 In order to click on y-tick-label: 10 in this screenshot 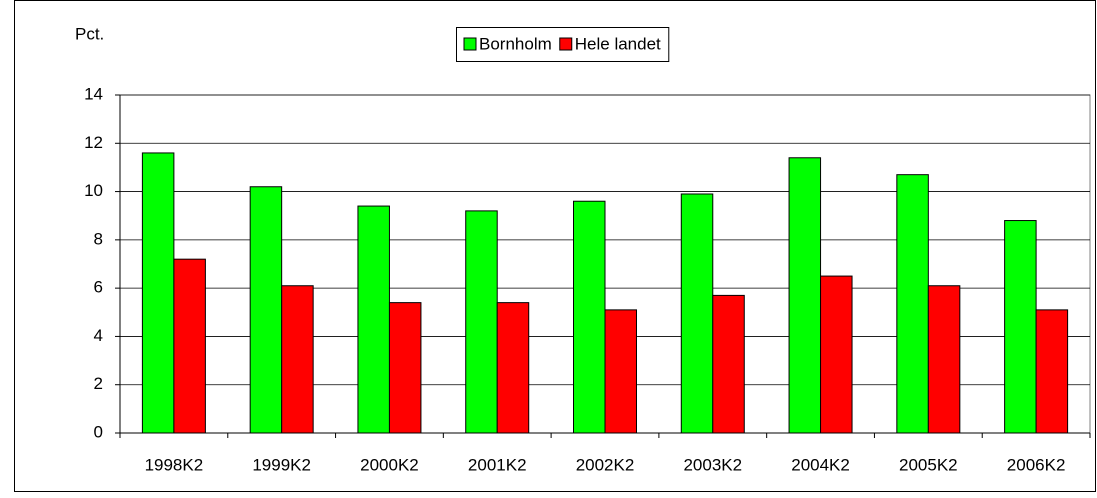, I will do `click(93, 190)`.